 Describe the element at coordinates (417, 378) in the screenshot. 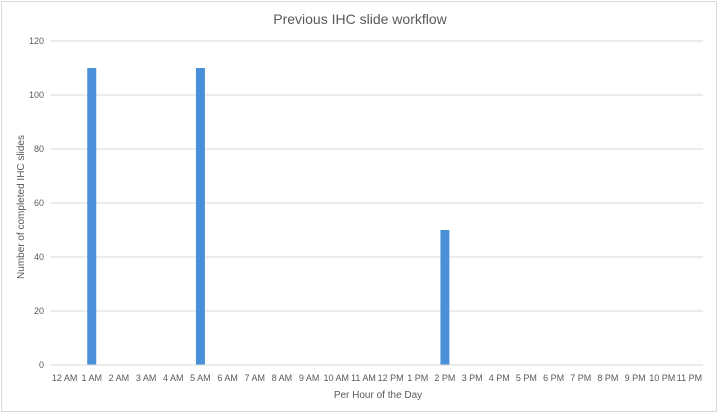

I see `x-tick-label: 1 PM` at that location.